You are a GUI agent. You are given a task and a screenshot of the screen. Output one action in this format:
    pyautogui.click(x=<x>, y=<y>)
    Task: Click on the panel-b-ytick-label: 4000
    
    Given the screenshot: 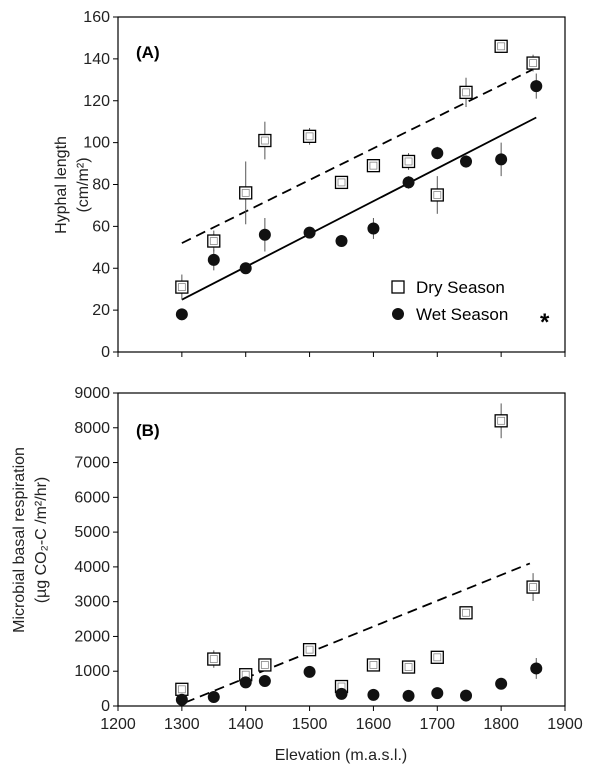 What is the action you would take?
    pyautogui.click(x=92, y=567)
    